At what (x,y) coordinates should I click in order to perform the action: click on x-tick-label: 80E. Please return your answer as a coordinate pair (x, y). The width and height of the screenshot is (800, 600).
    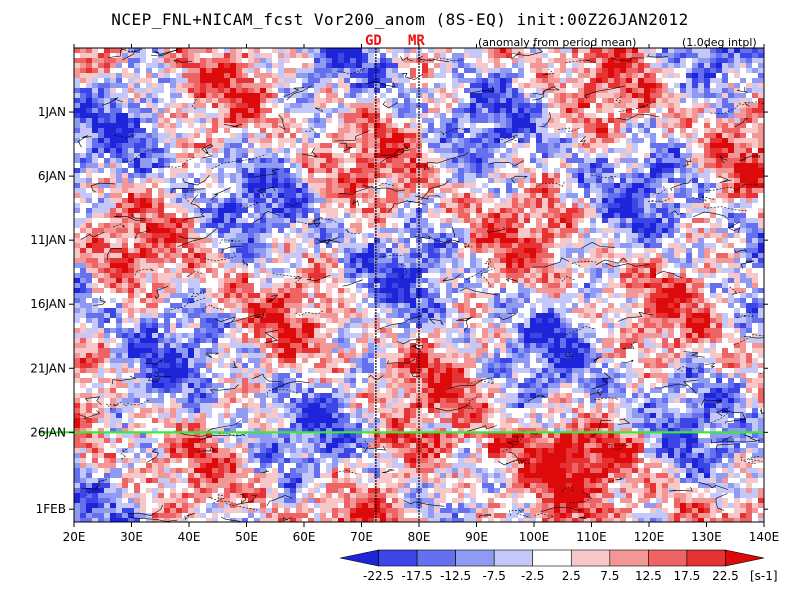
    Looking at the image, I should click on (419, 537).